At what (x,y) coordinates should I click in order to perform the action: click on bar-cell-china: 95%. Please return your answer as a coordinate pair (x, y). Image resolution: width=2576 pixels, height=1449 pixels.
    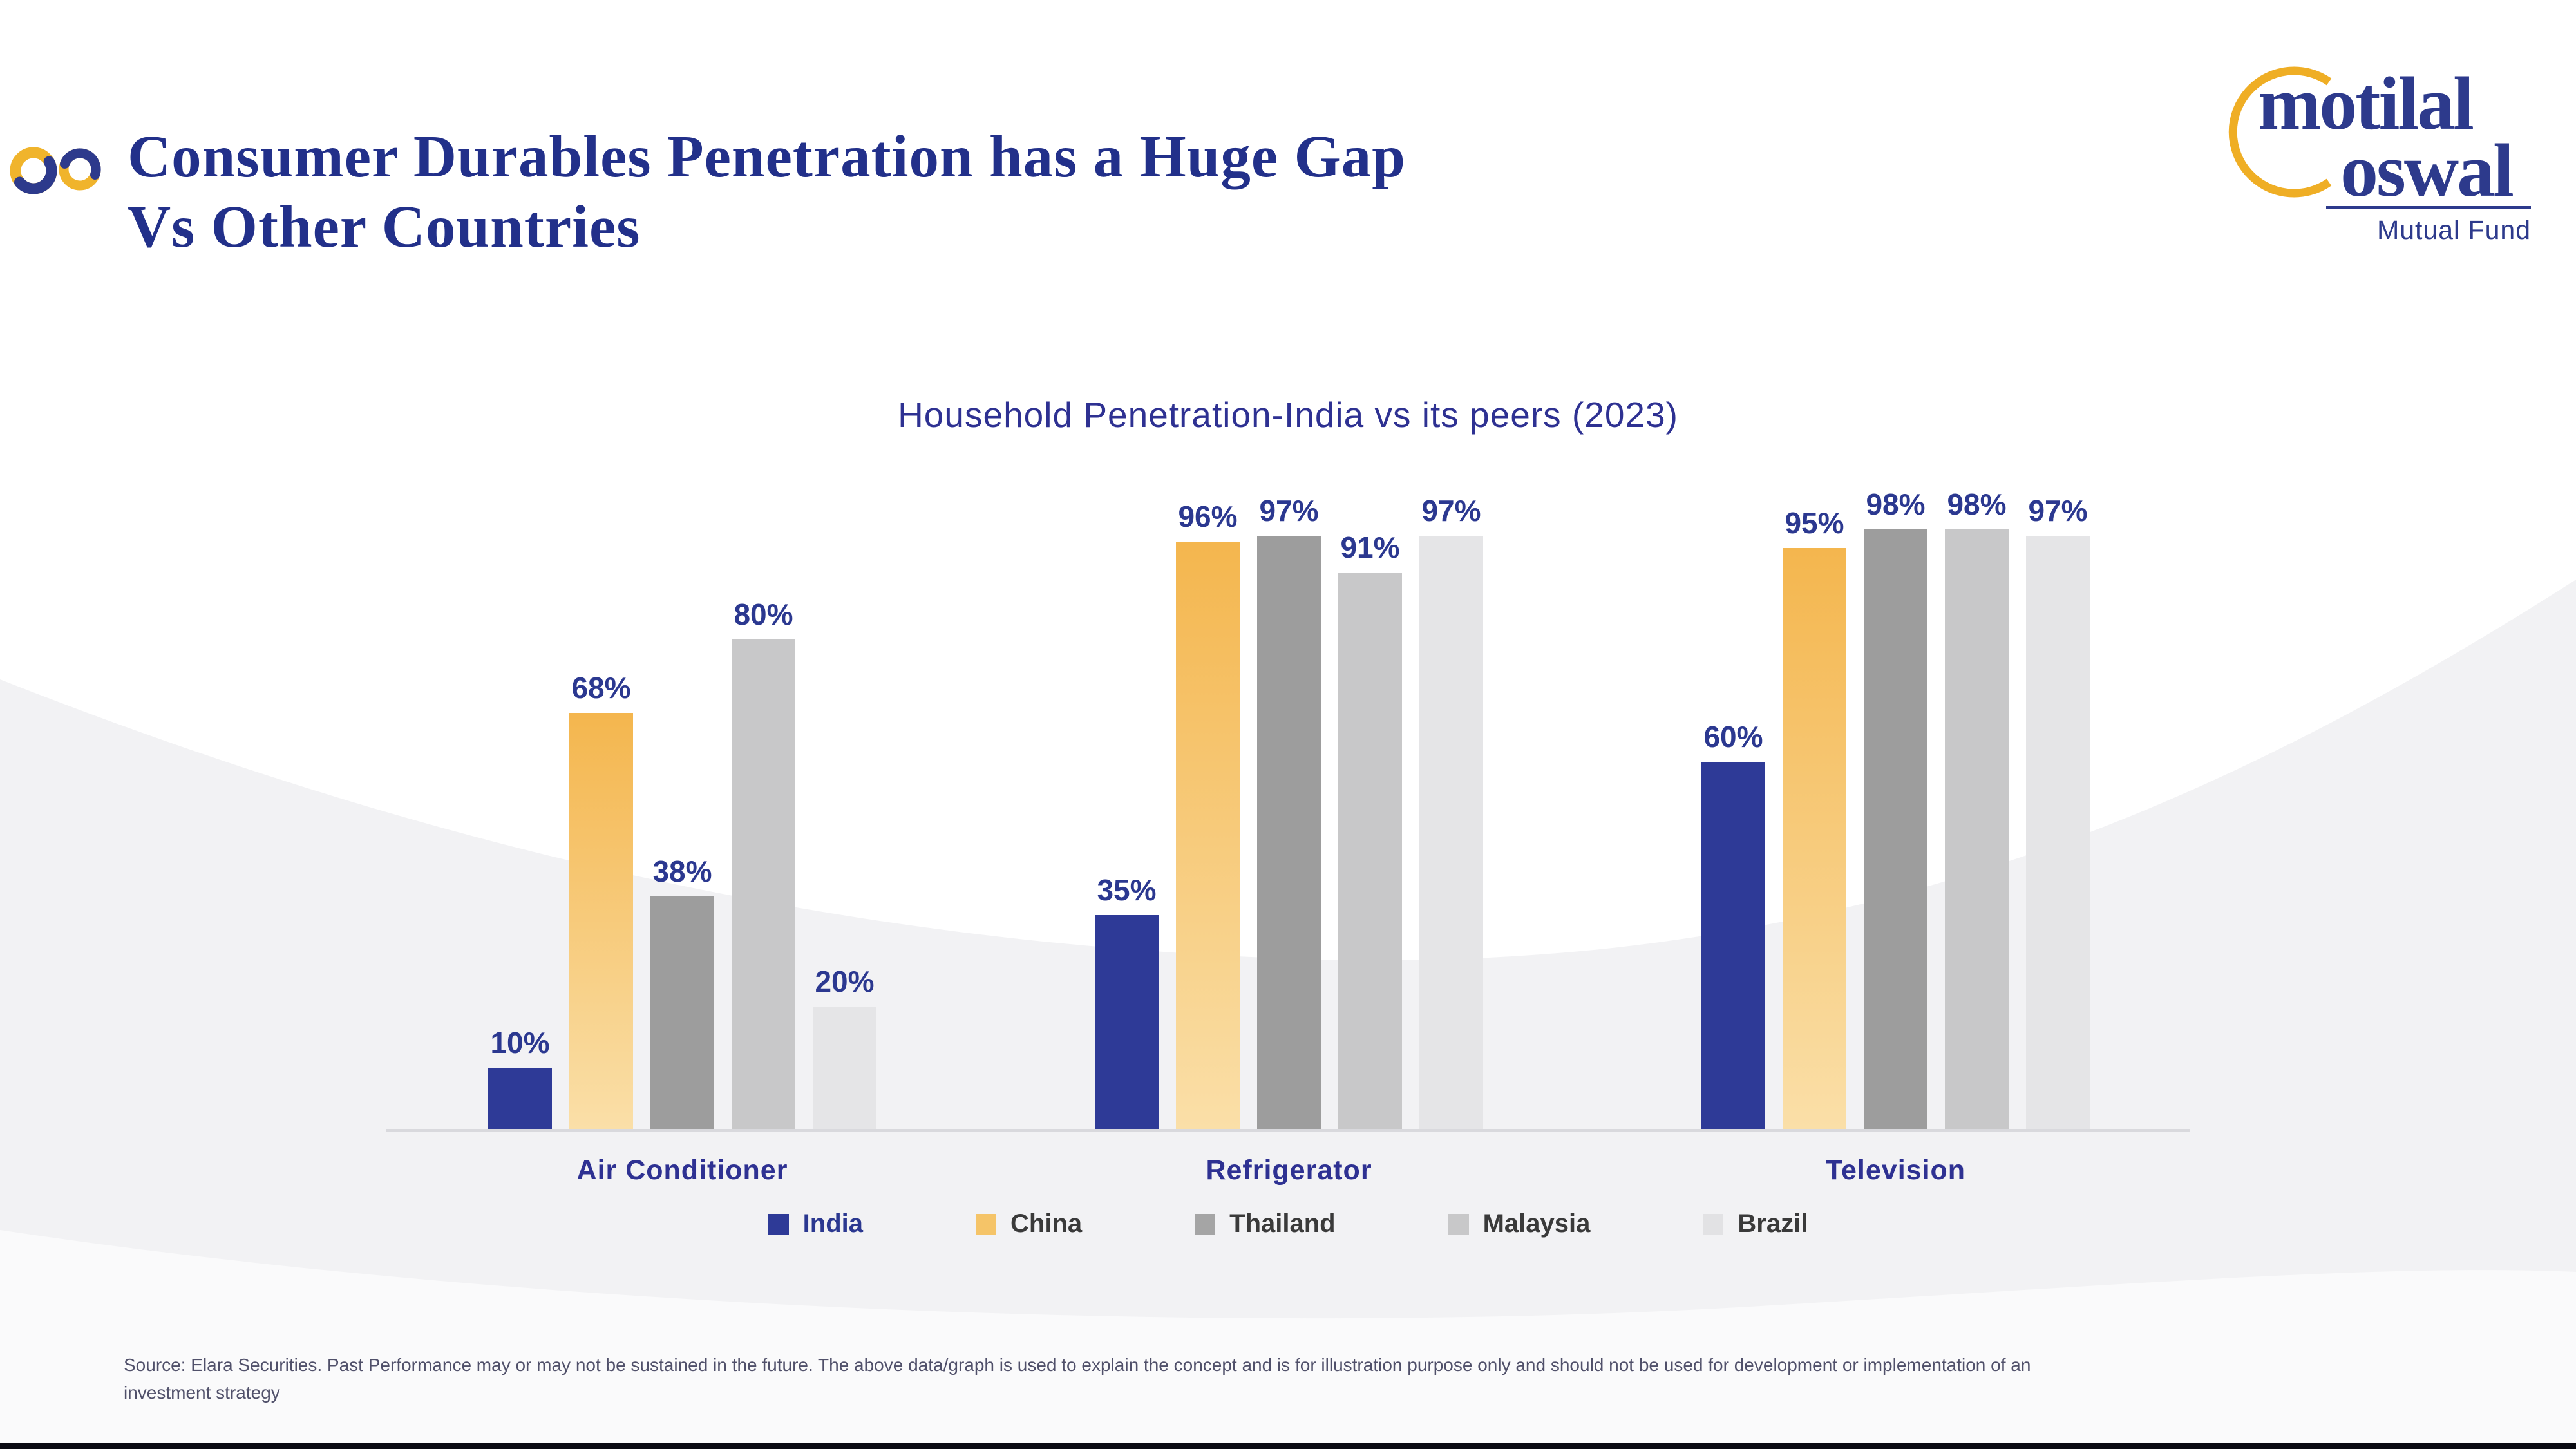
    Looking at the image, I should click on (1814, 817).